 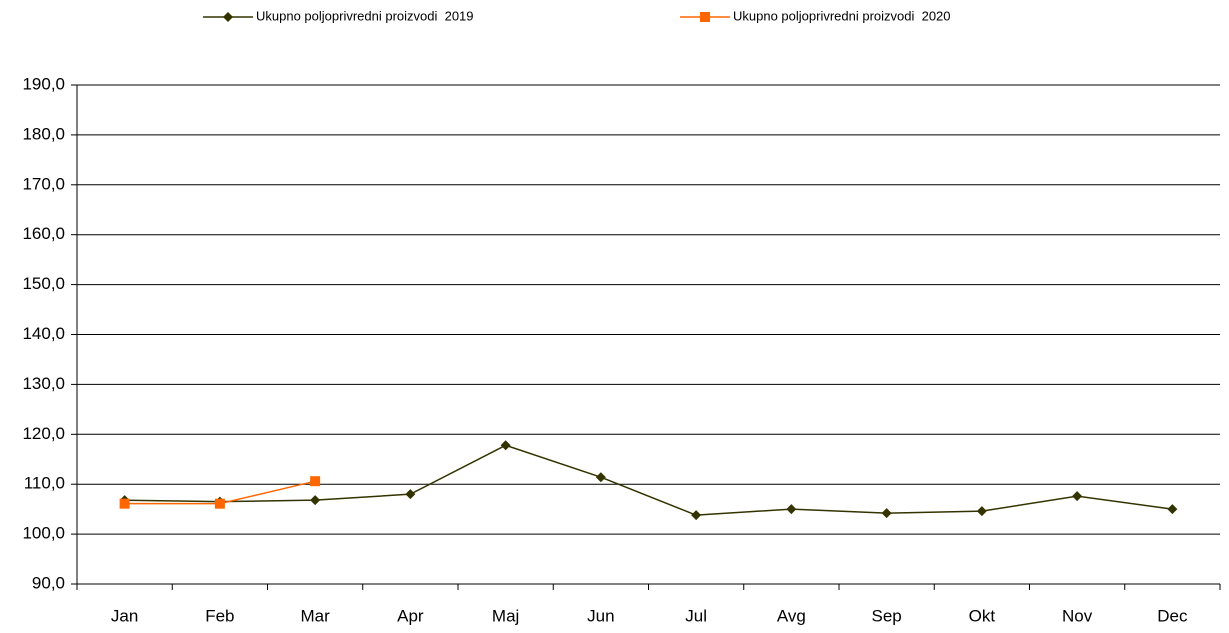 What do you see at coordinates (43, 533) in the screenshot?
I see `y-tick-label: 100,0` at bounding box center [43, 533].